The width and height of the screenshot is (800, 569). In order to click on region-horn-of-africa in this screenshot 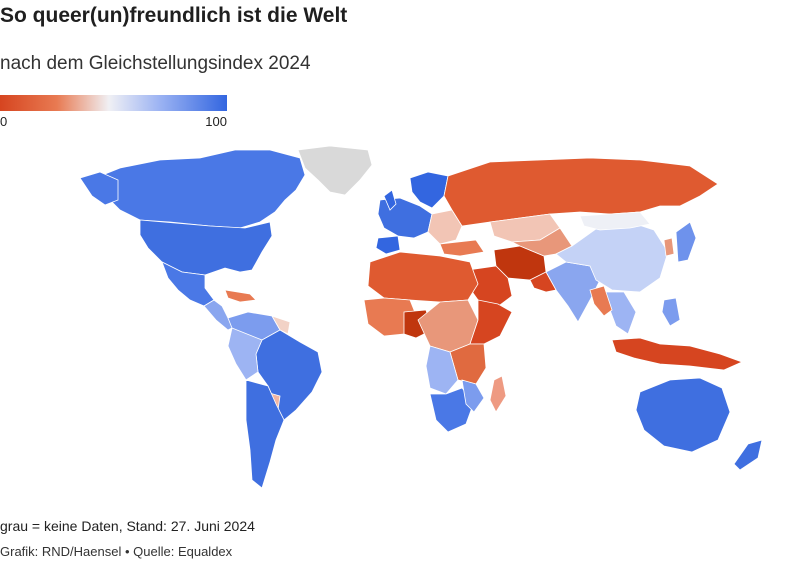, I will do `click(491, 322)`.